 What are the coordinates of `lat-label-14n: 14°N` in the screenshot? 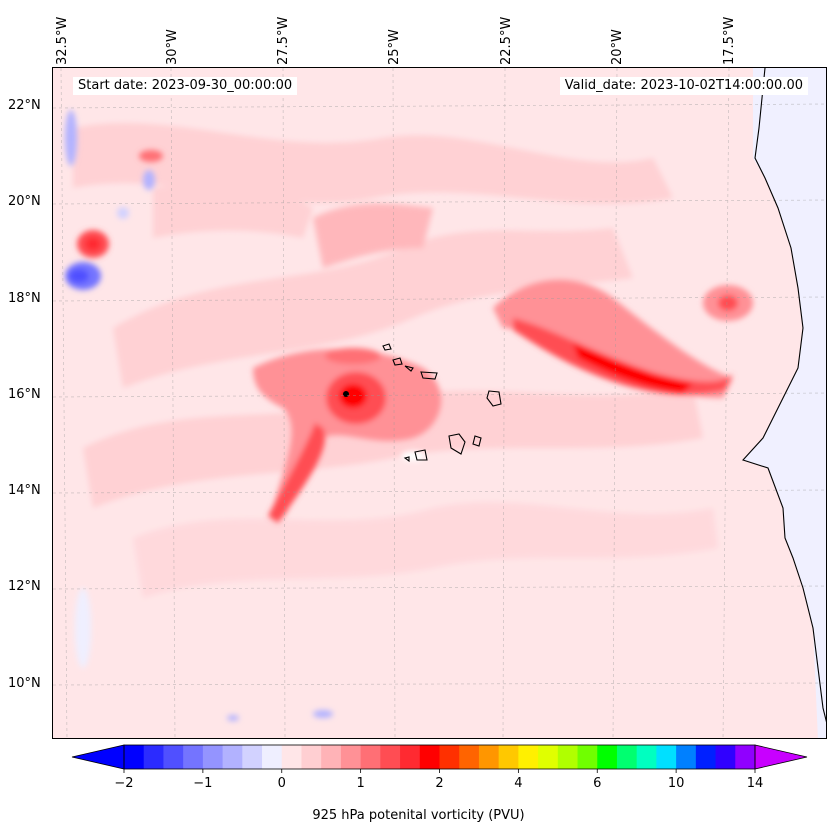 It's located at (24, 490).